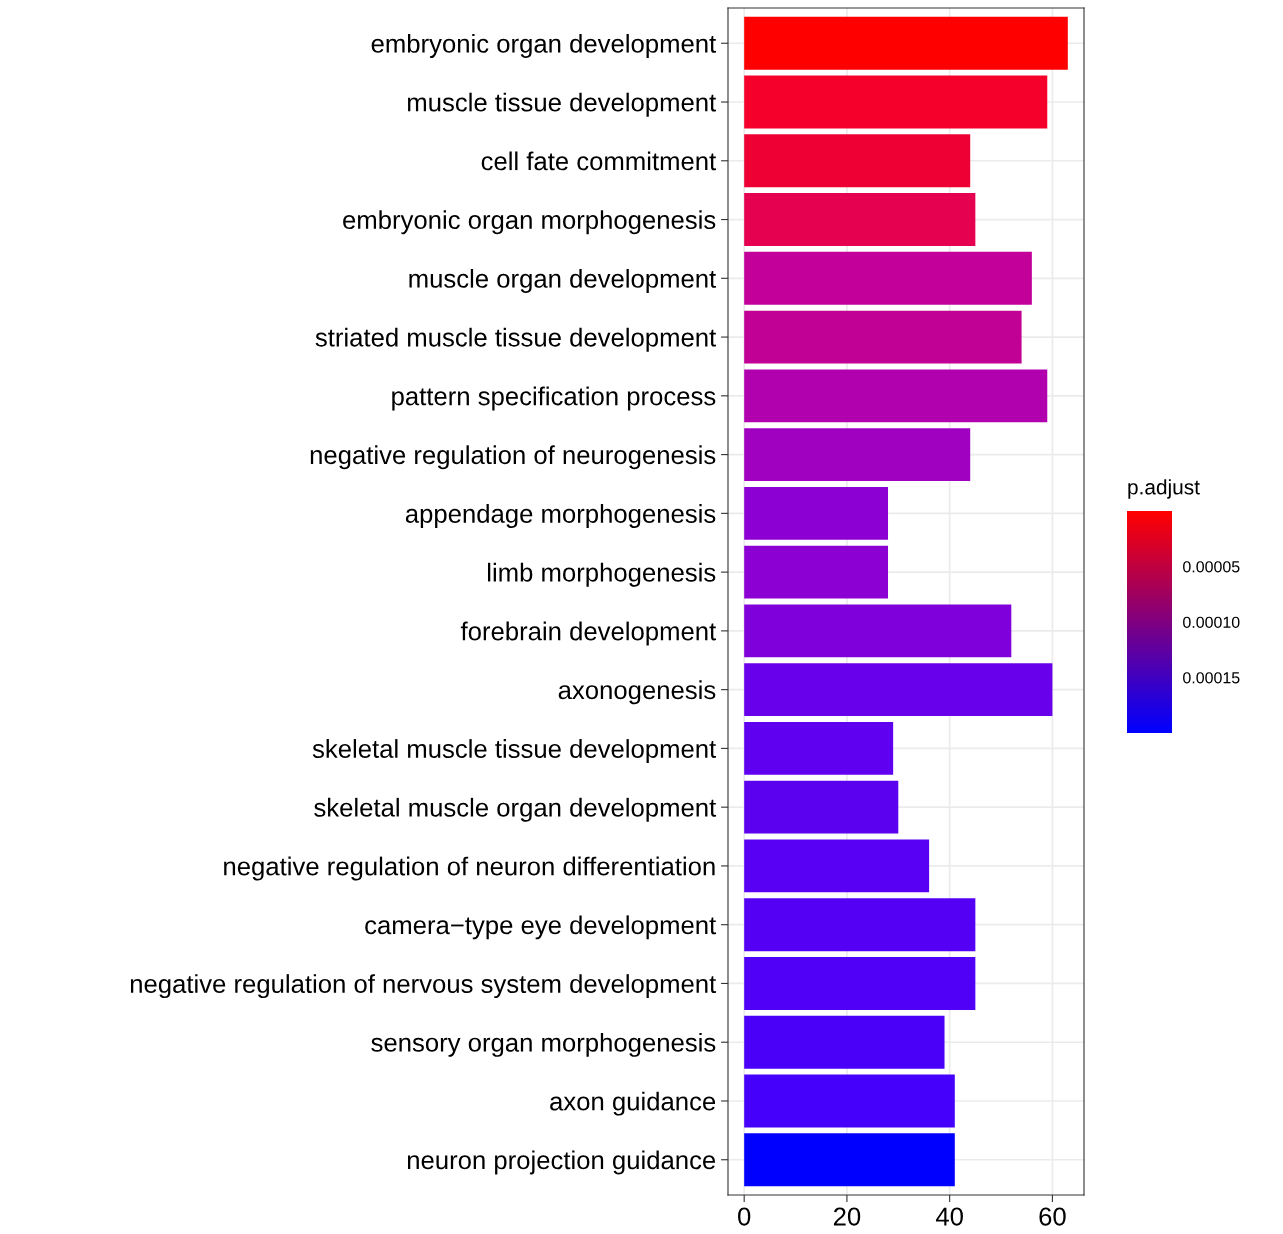 Image resolution: width=1283 pixels, height=1234 pixels. What do you see at coordinates (562, 104) in the screenshot?
I see `y-tick-label: muscle tissue development` at bounding box center [562, 104].